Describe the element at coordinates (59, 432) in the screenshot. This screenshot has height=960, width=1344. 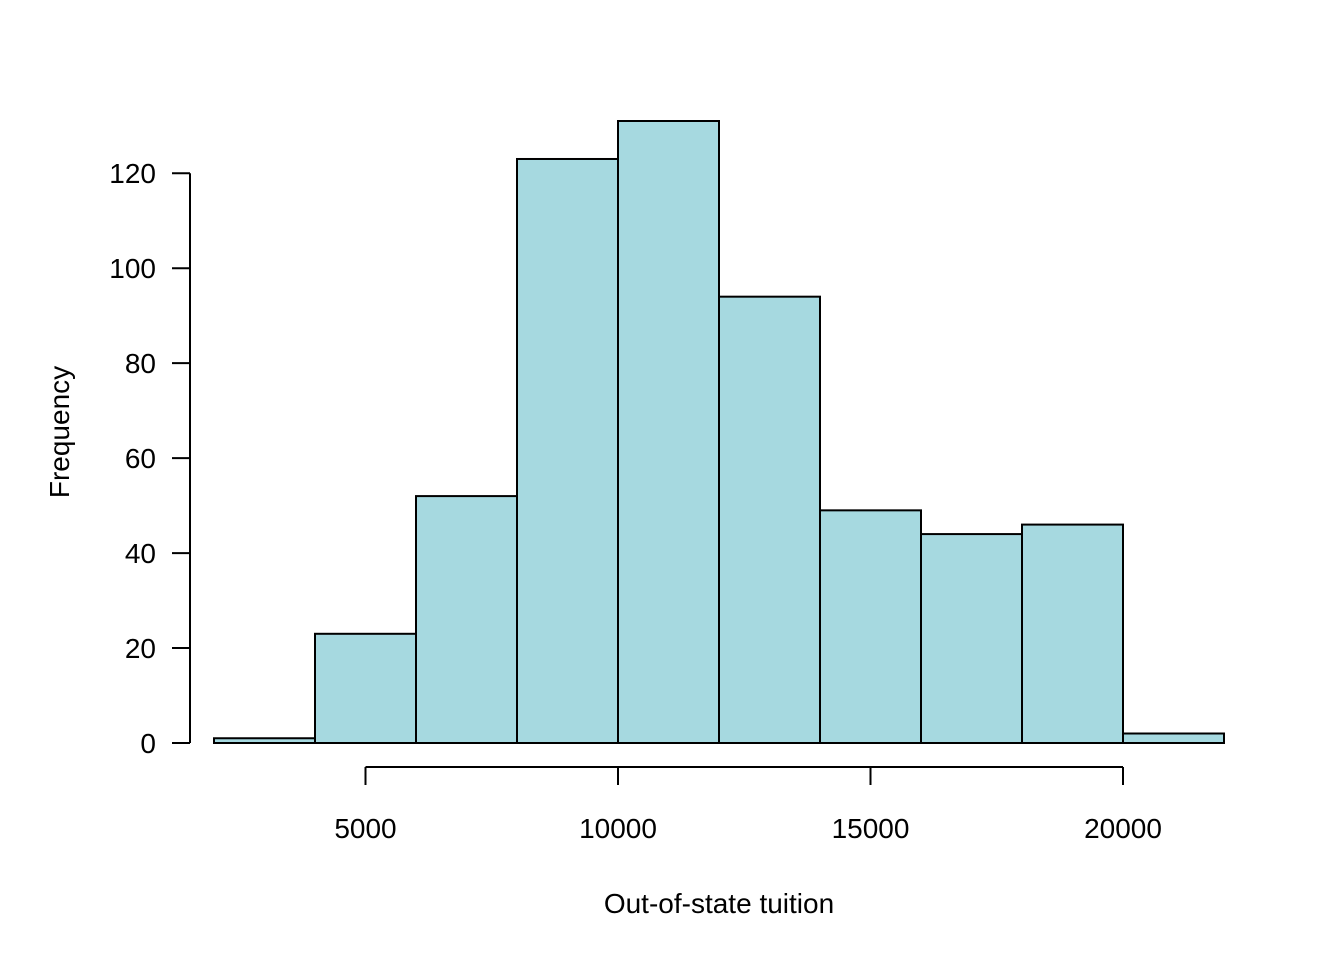
I see `y-axis-title: Frequency` at that location.